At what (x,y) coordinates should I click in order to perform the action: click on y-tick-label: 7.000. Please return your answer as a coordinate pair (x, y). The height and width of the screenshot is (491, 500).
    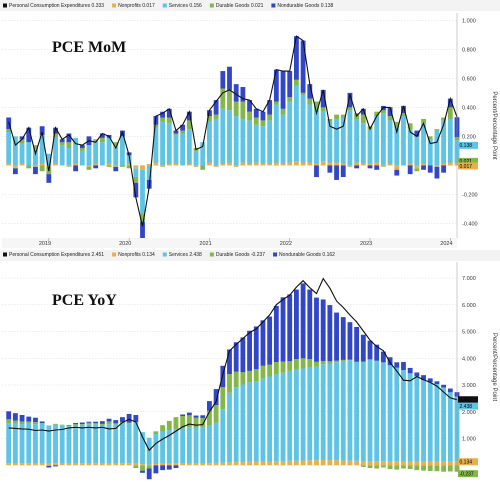
    Looking at the image, I should click on (469, 279).